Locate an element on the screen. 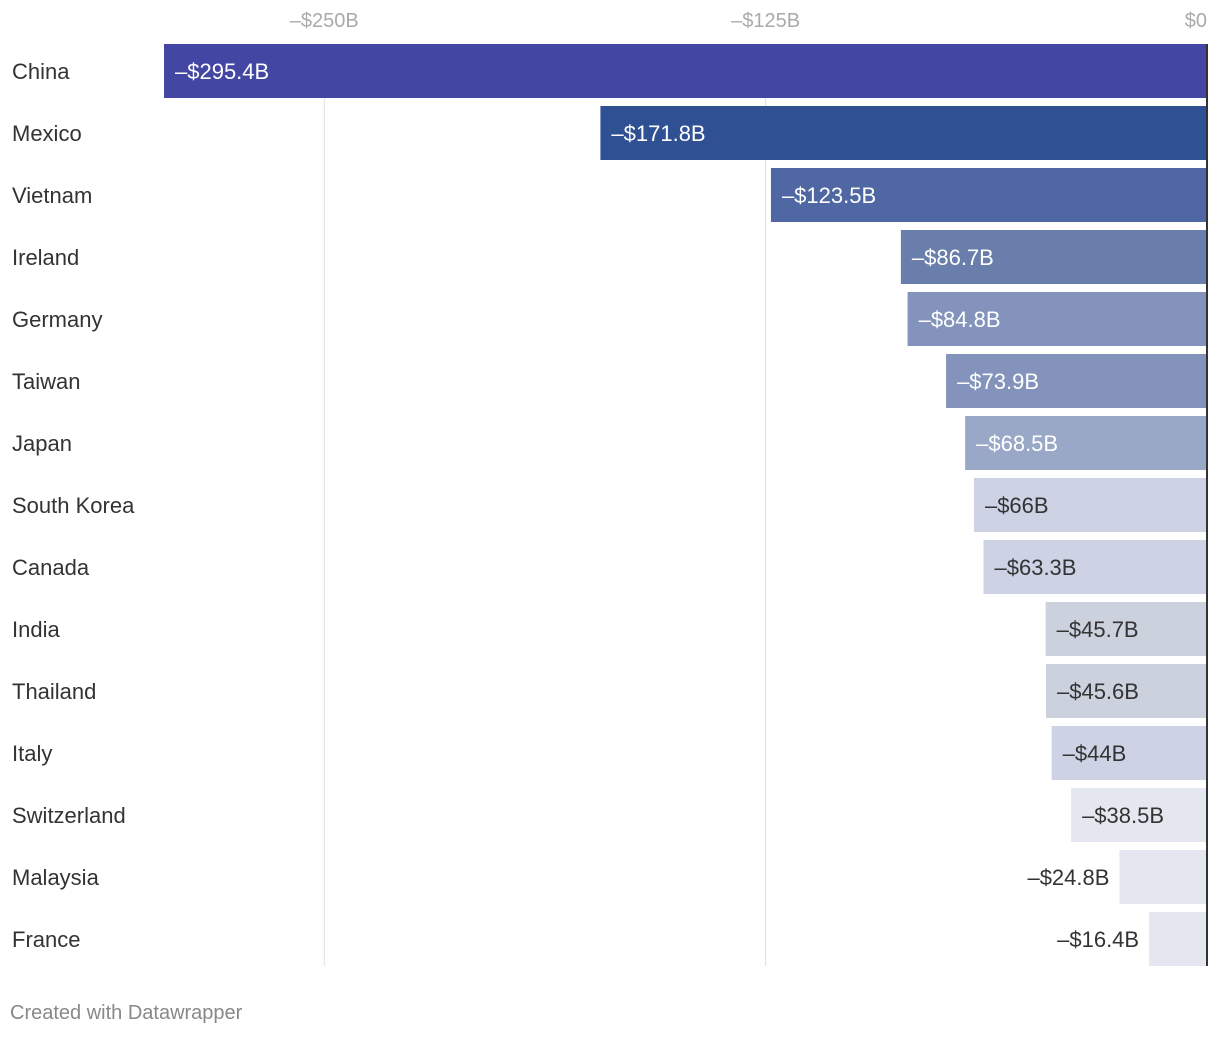 This screenshot has width=1220, height=1038. category-label: Italy is located at coordinates (32, 753).